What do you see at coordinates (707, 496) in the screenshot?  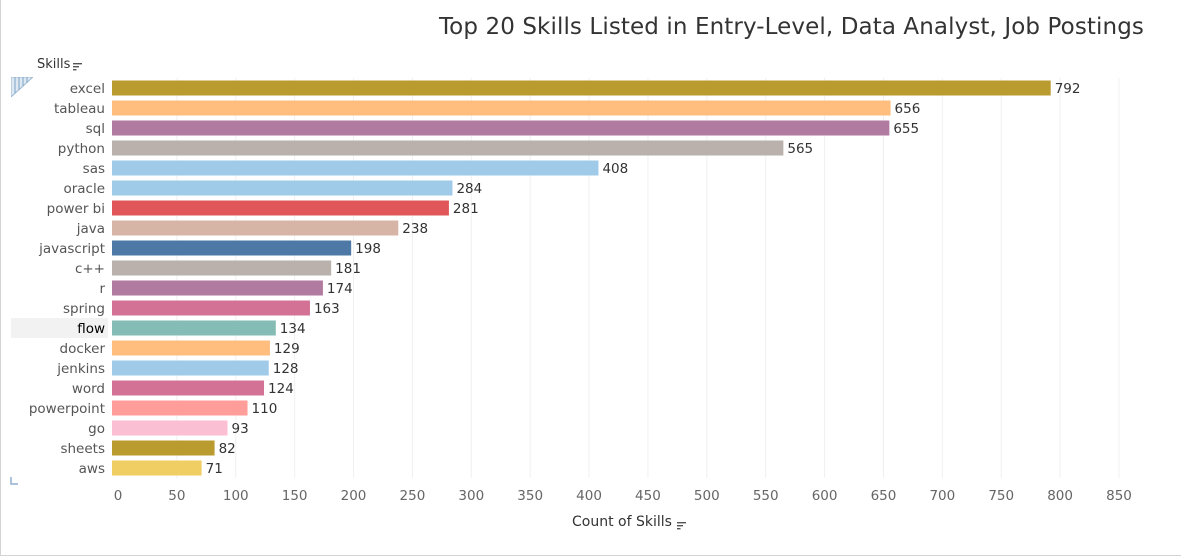 I see `x-tick-label: 500` at bounding box center [707, 496].